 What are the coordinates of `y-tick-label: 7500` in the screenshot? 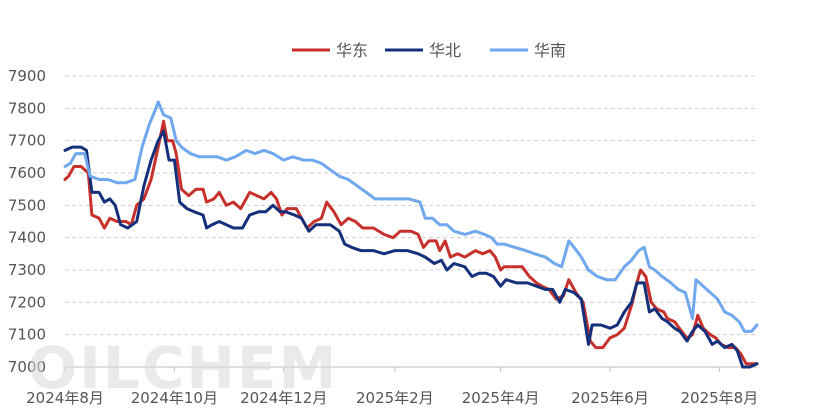 It's located at (27, 205).